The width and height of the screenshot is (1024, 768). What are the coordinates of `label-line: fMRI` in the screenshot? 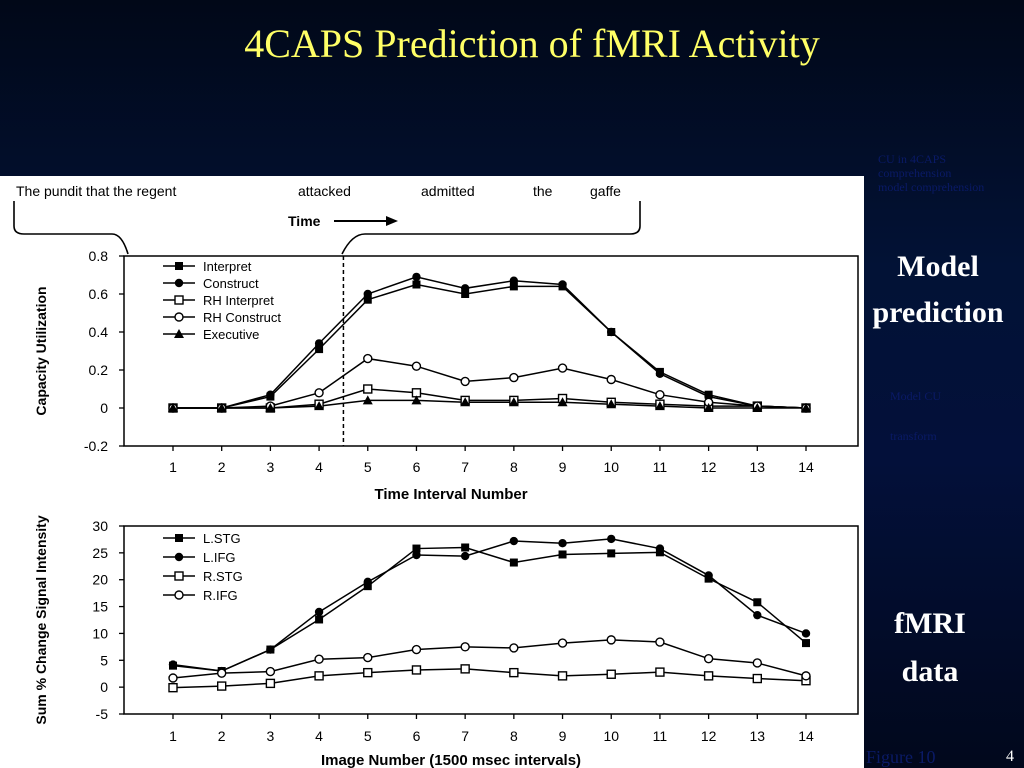 It's located at (930, 623).